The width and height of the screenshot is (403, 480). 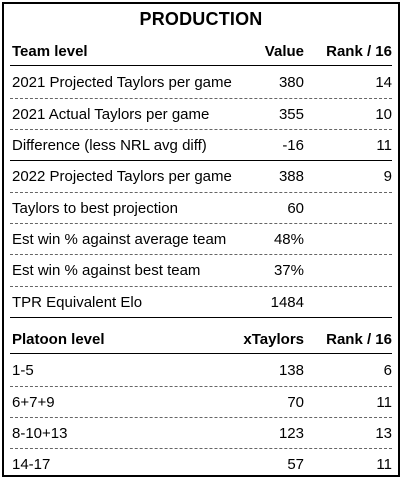 What do you see at coordinates (383, 433) in the screenshot?
I see `row-rank: 13` at bounding box center [383, 433].